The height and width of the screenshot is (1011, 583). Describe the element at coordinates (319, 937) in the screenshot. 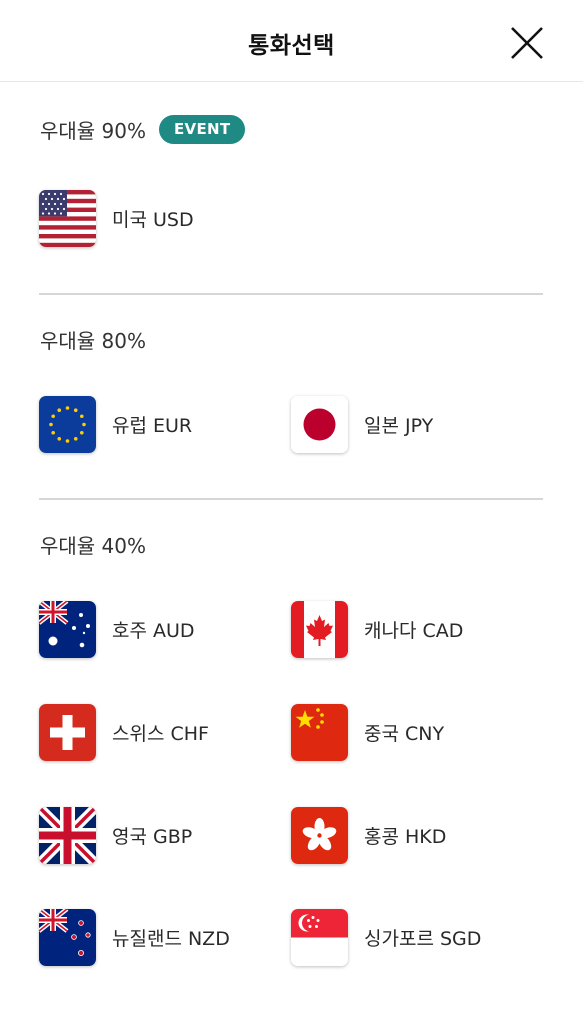

I see `singapore-flag-icon` at that location.